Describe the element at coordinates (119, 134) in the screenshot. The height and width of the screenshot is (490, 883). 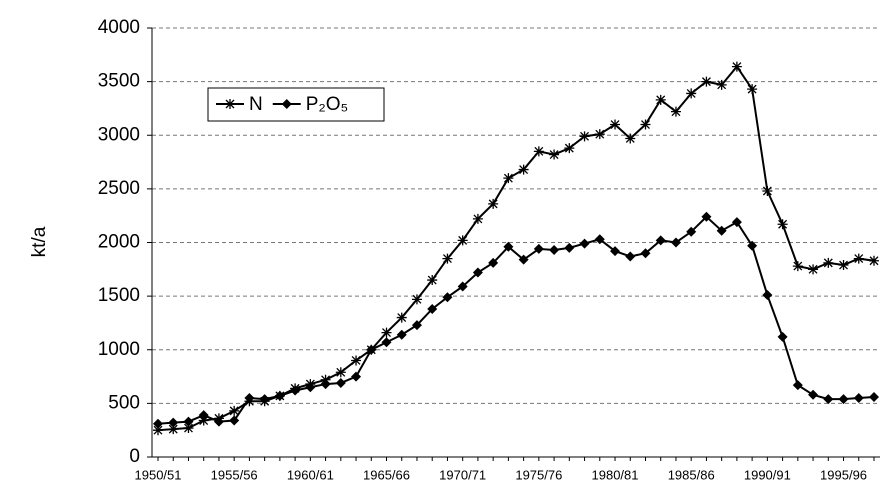
I see `y-tick-label: 3000` at that location.